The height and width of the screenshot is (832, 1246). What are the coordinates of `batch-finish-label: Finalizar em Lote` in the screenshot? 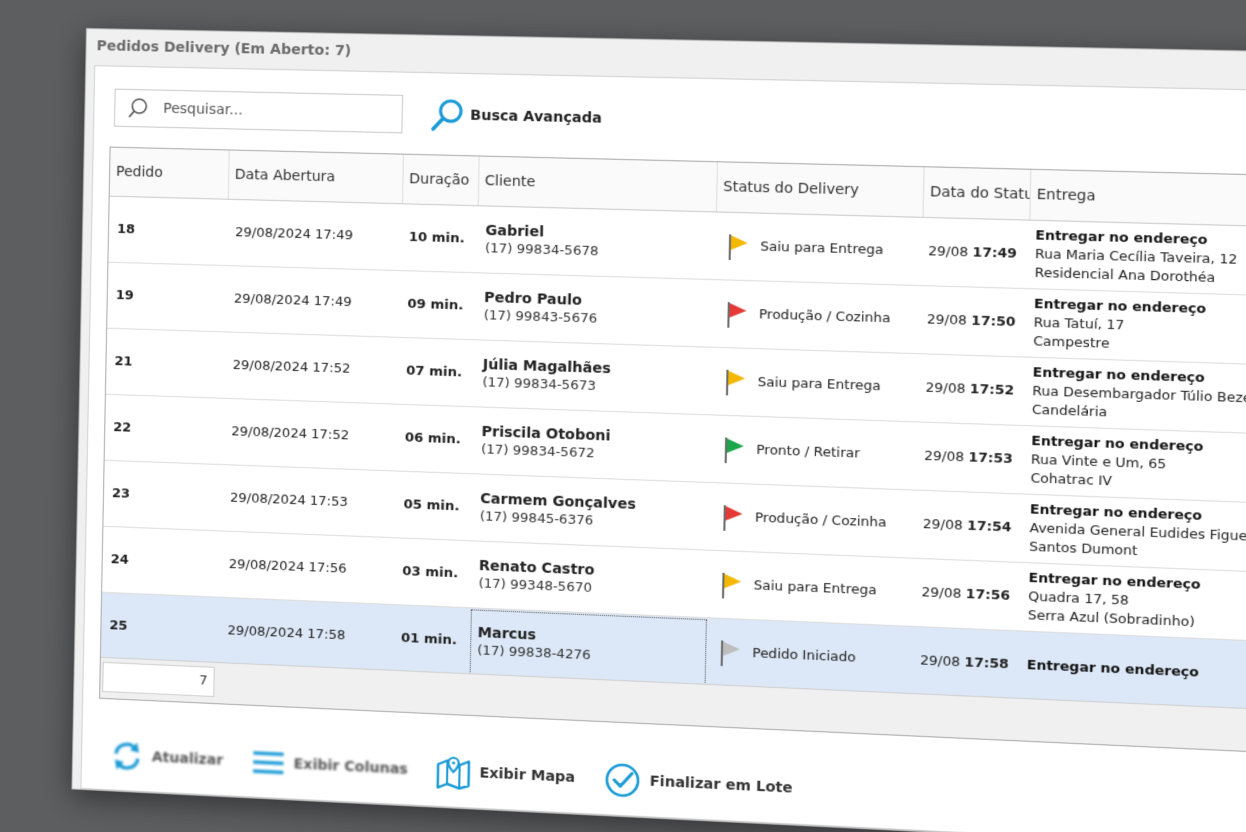 It's located at (721, 785).